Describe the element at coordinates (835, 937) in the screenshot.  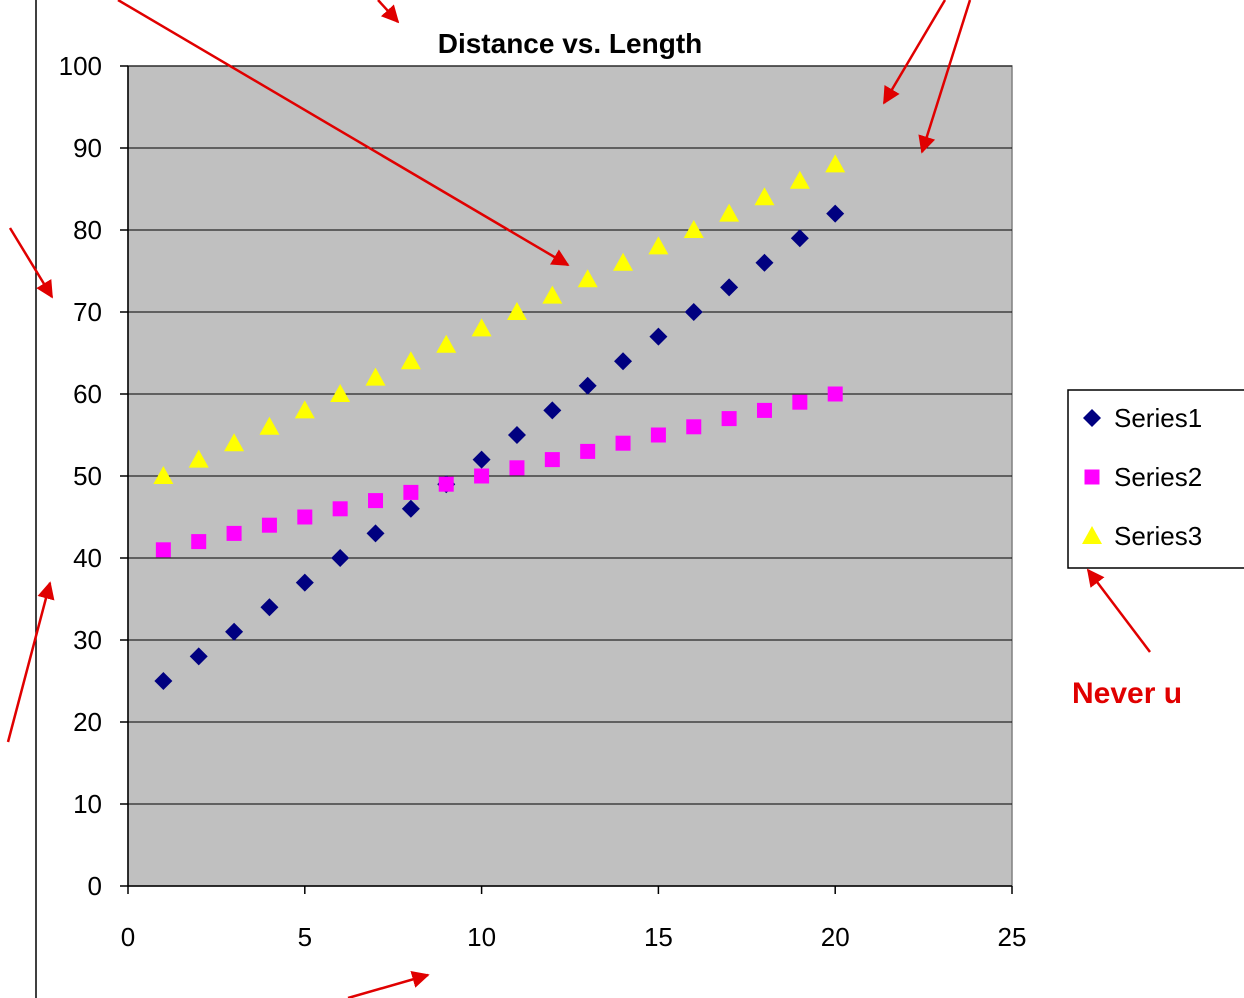
I see `x-tick-label: 20` at that location.